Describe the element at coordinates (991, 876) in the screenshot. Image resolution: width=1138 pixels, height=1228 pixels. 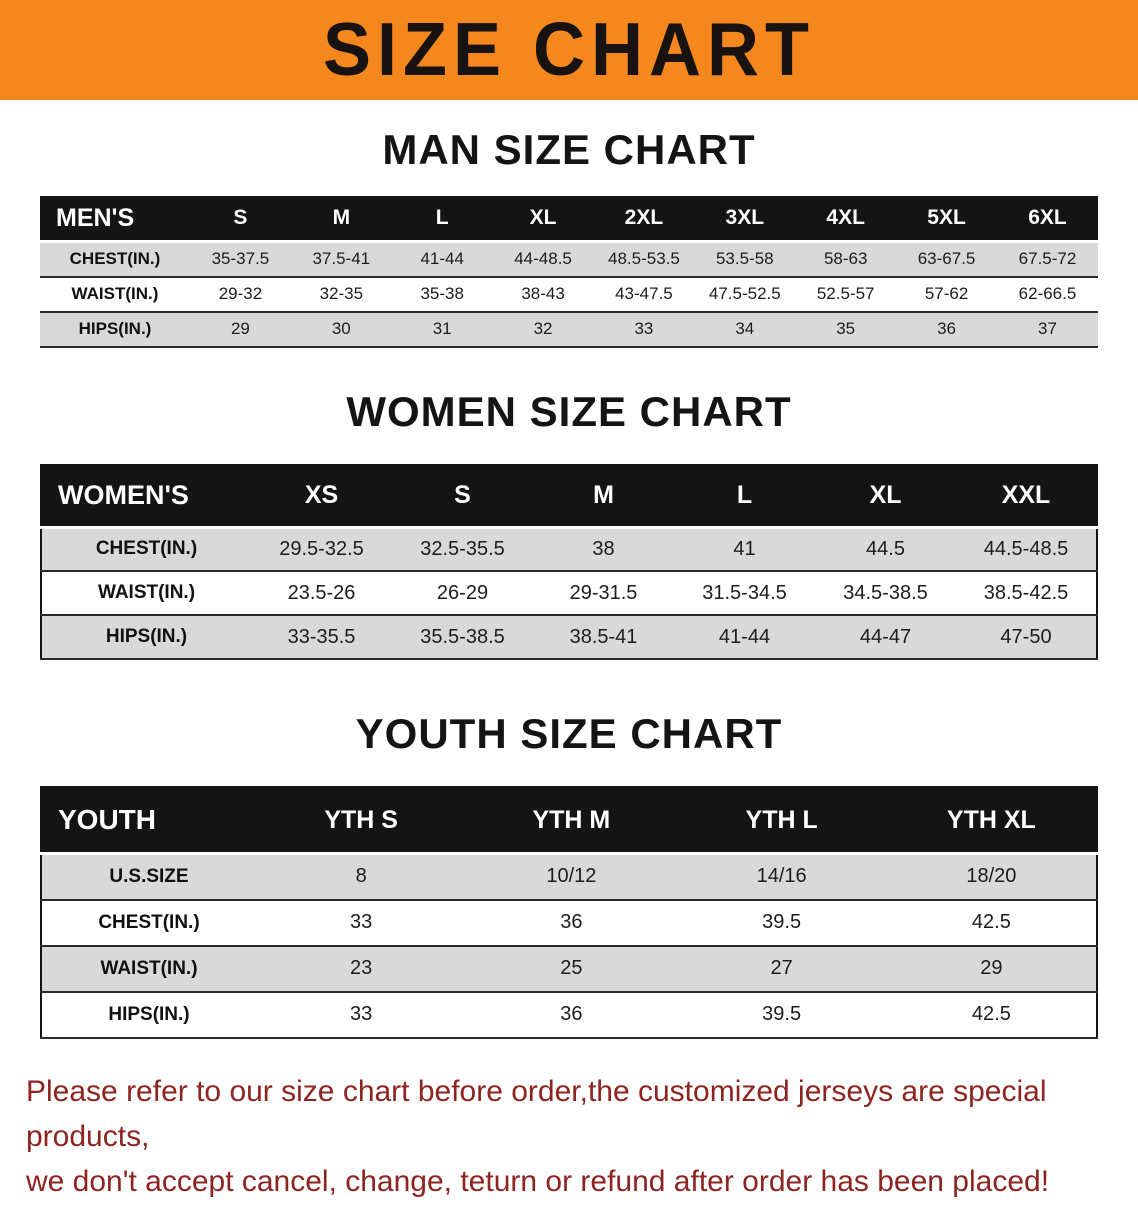
I see `size-value: 18/20` at that location.